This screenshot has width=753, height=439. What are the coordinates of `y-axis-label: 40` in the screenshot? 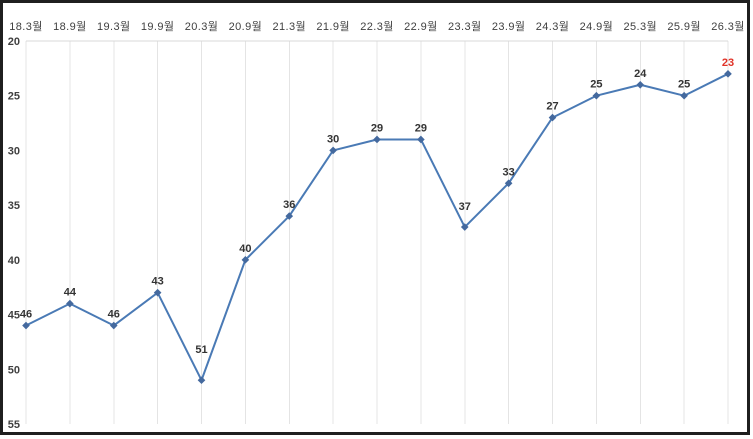 It's located at (14, 261).